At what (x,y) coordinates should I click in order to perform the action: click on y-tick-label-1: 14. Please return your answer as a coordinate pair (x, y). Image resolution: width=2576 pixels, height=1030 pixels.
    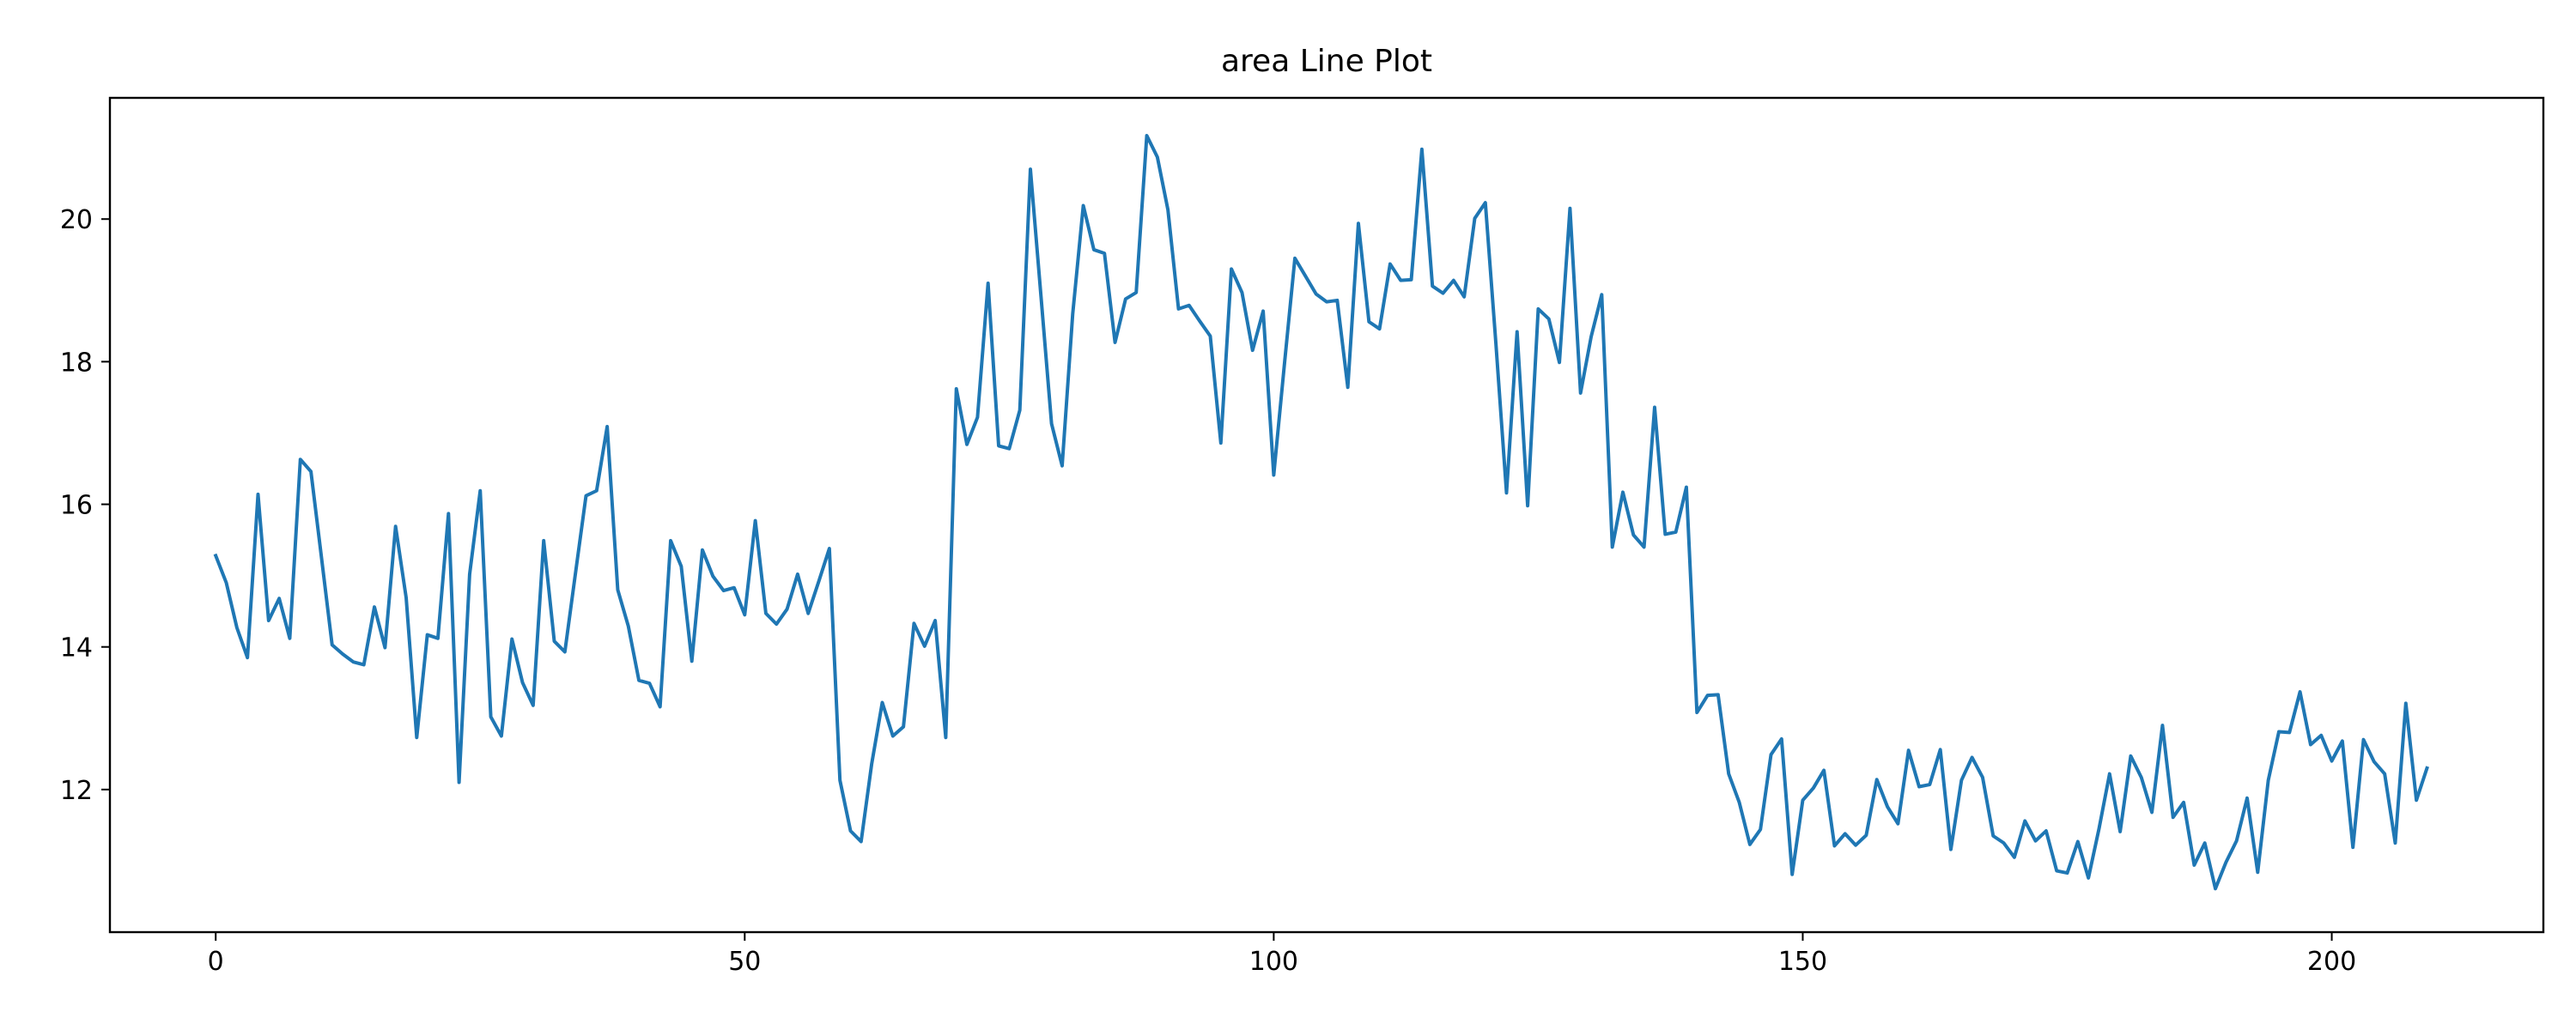
    Looking at the image, I should click on (77, 648).